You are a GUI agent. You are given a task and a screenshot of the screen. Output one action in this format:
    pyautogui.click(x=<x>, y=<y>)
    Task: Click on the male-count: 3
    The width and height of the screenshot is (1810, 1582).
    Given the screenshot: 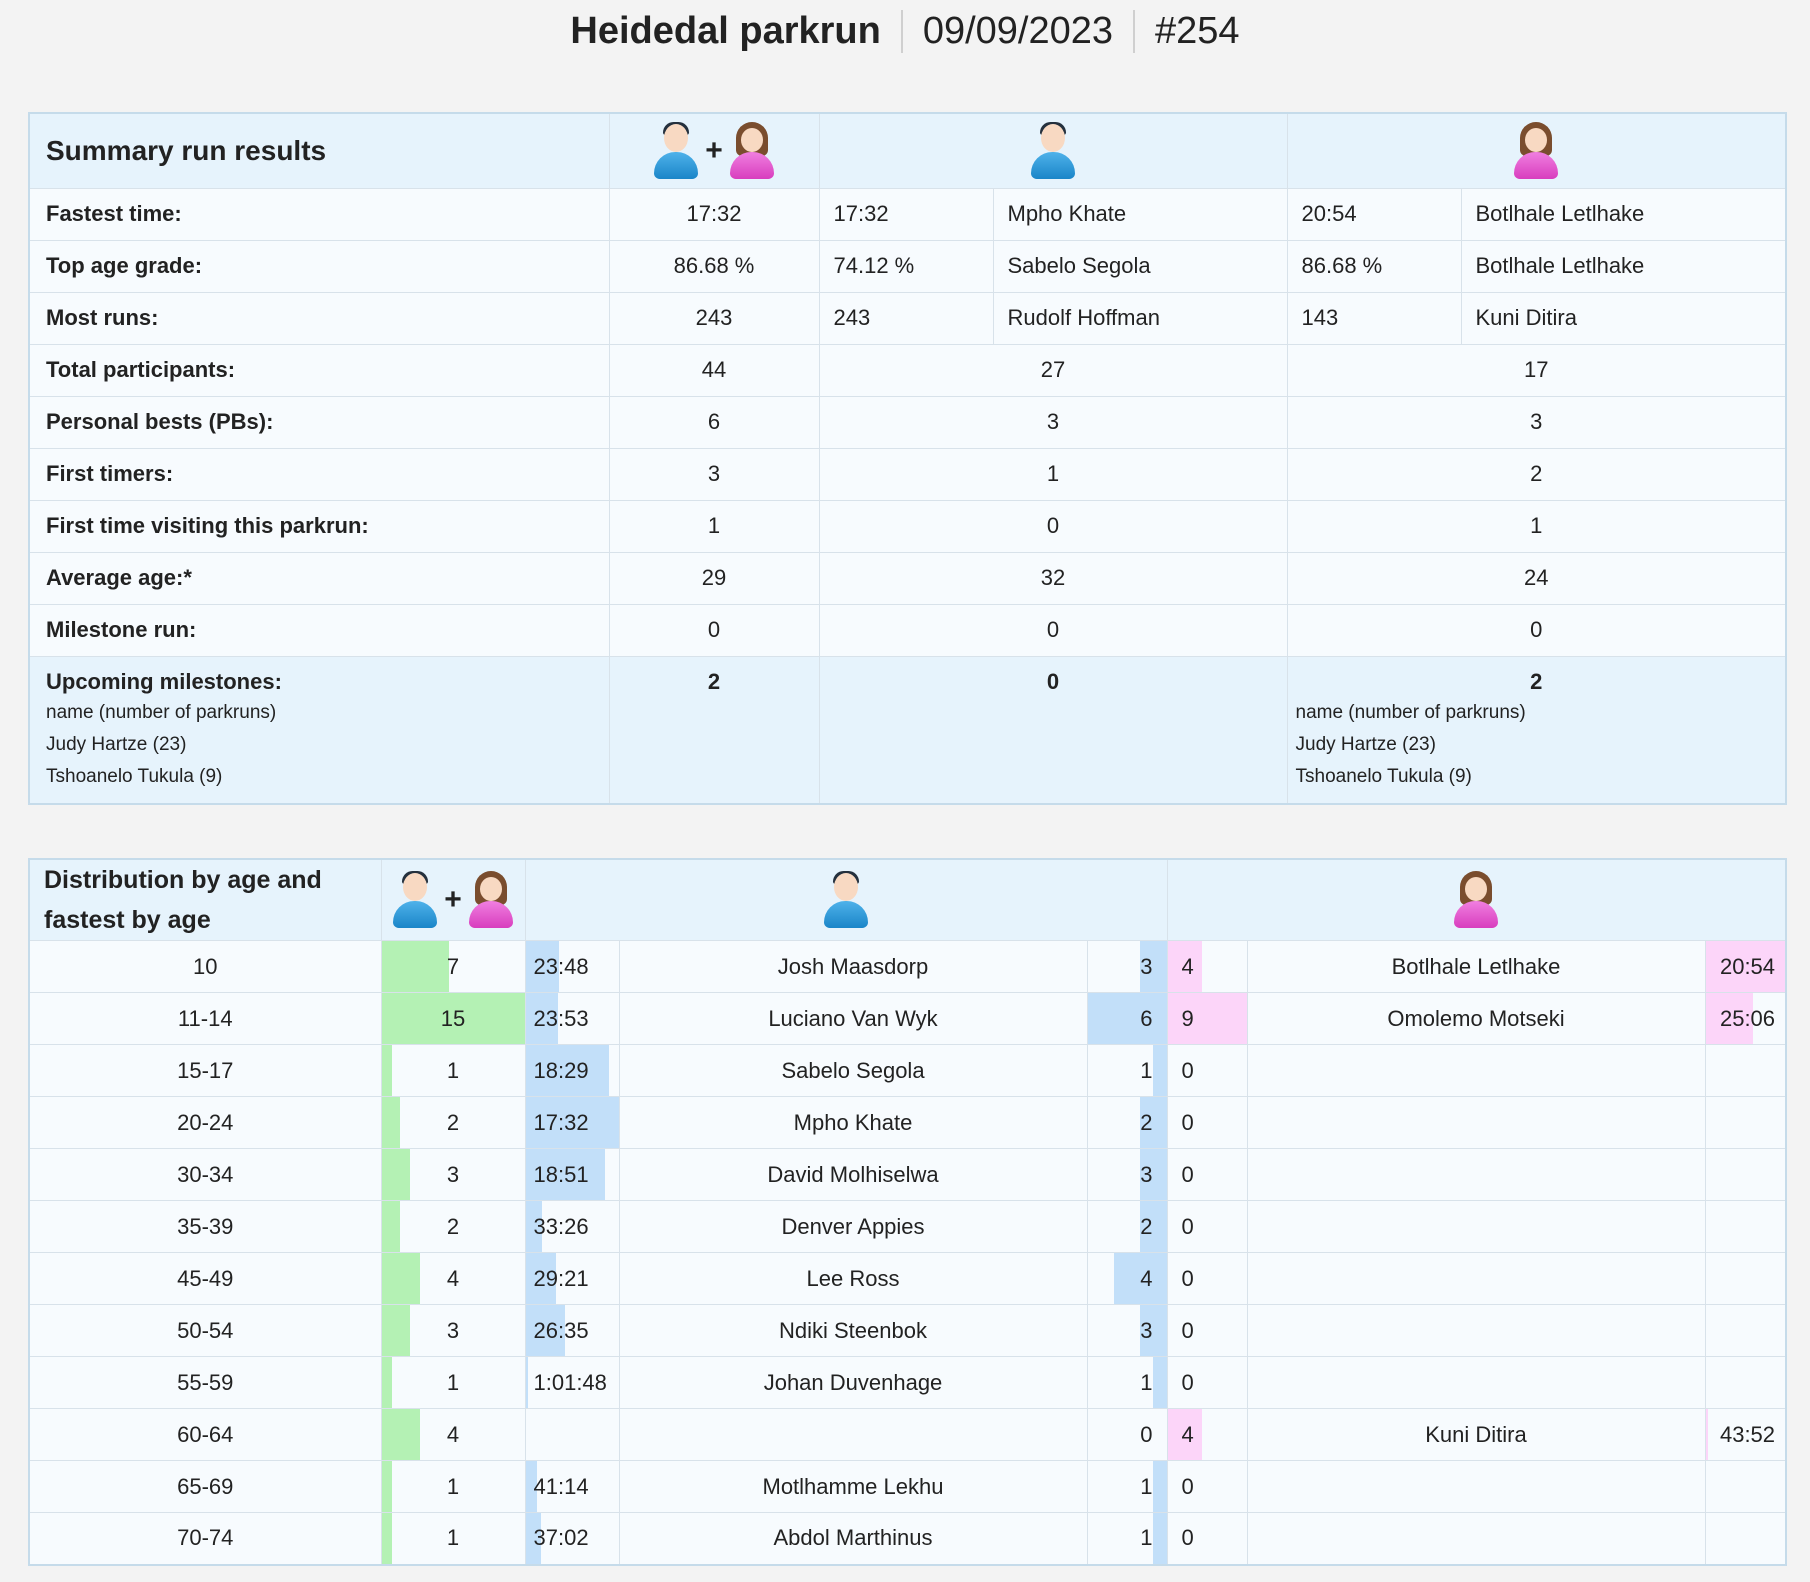 What is the action you would take?
    pyautogui.click(x=1146, y=966)
    